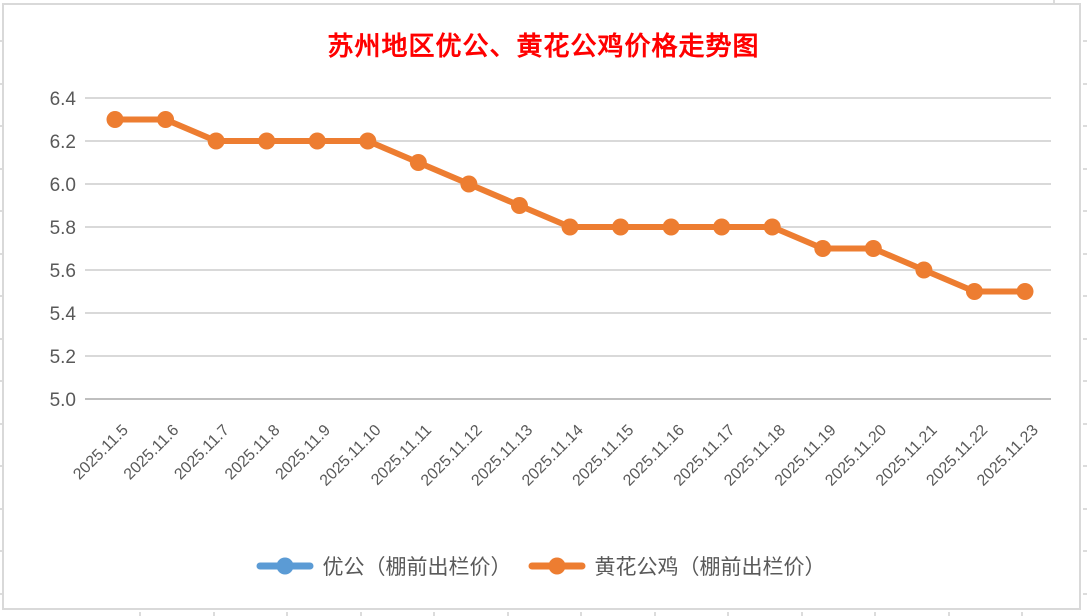 This screenshot has width=1087, height=616. What do you see at coordinates (417, 567) in the screenshot?
I see `legend-label: 优公（棚前出栏价）` at bounding box center [417, 567].